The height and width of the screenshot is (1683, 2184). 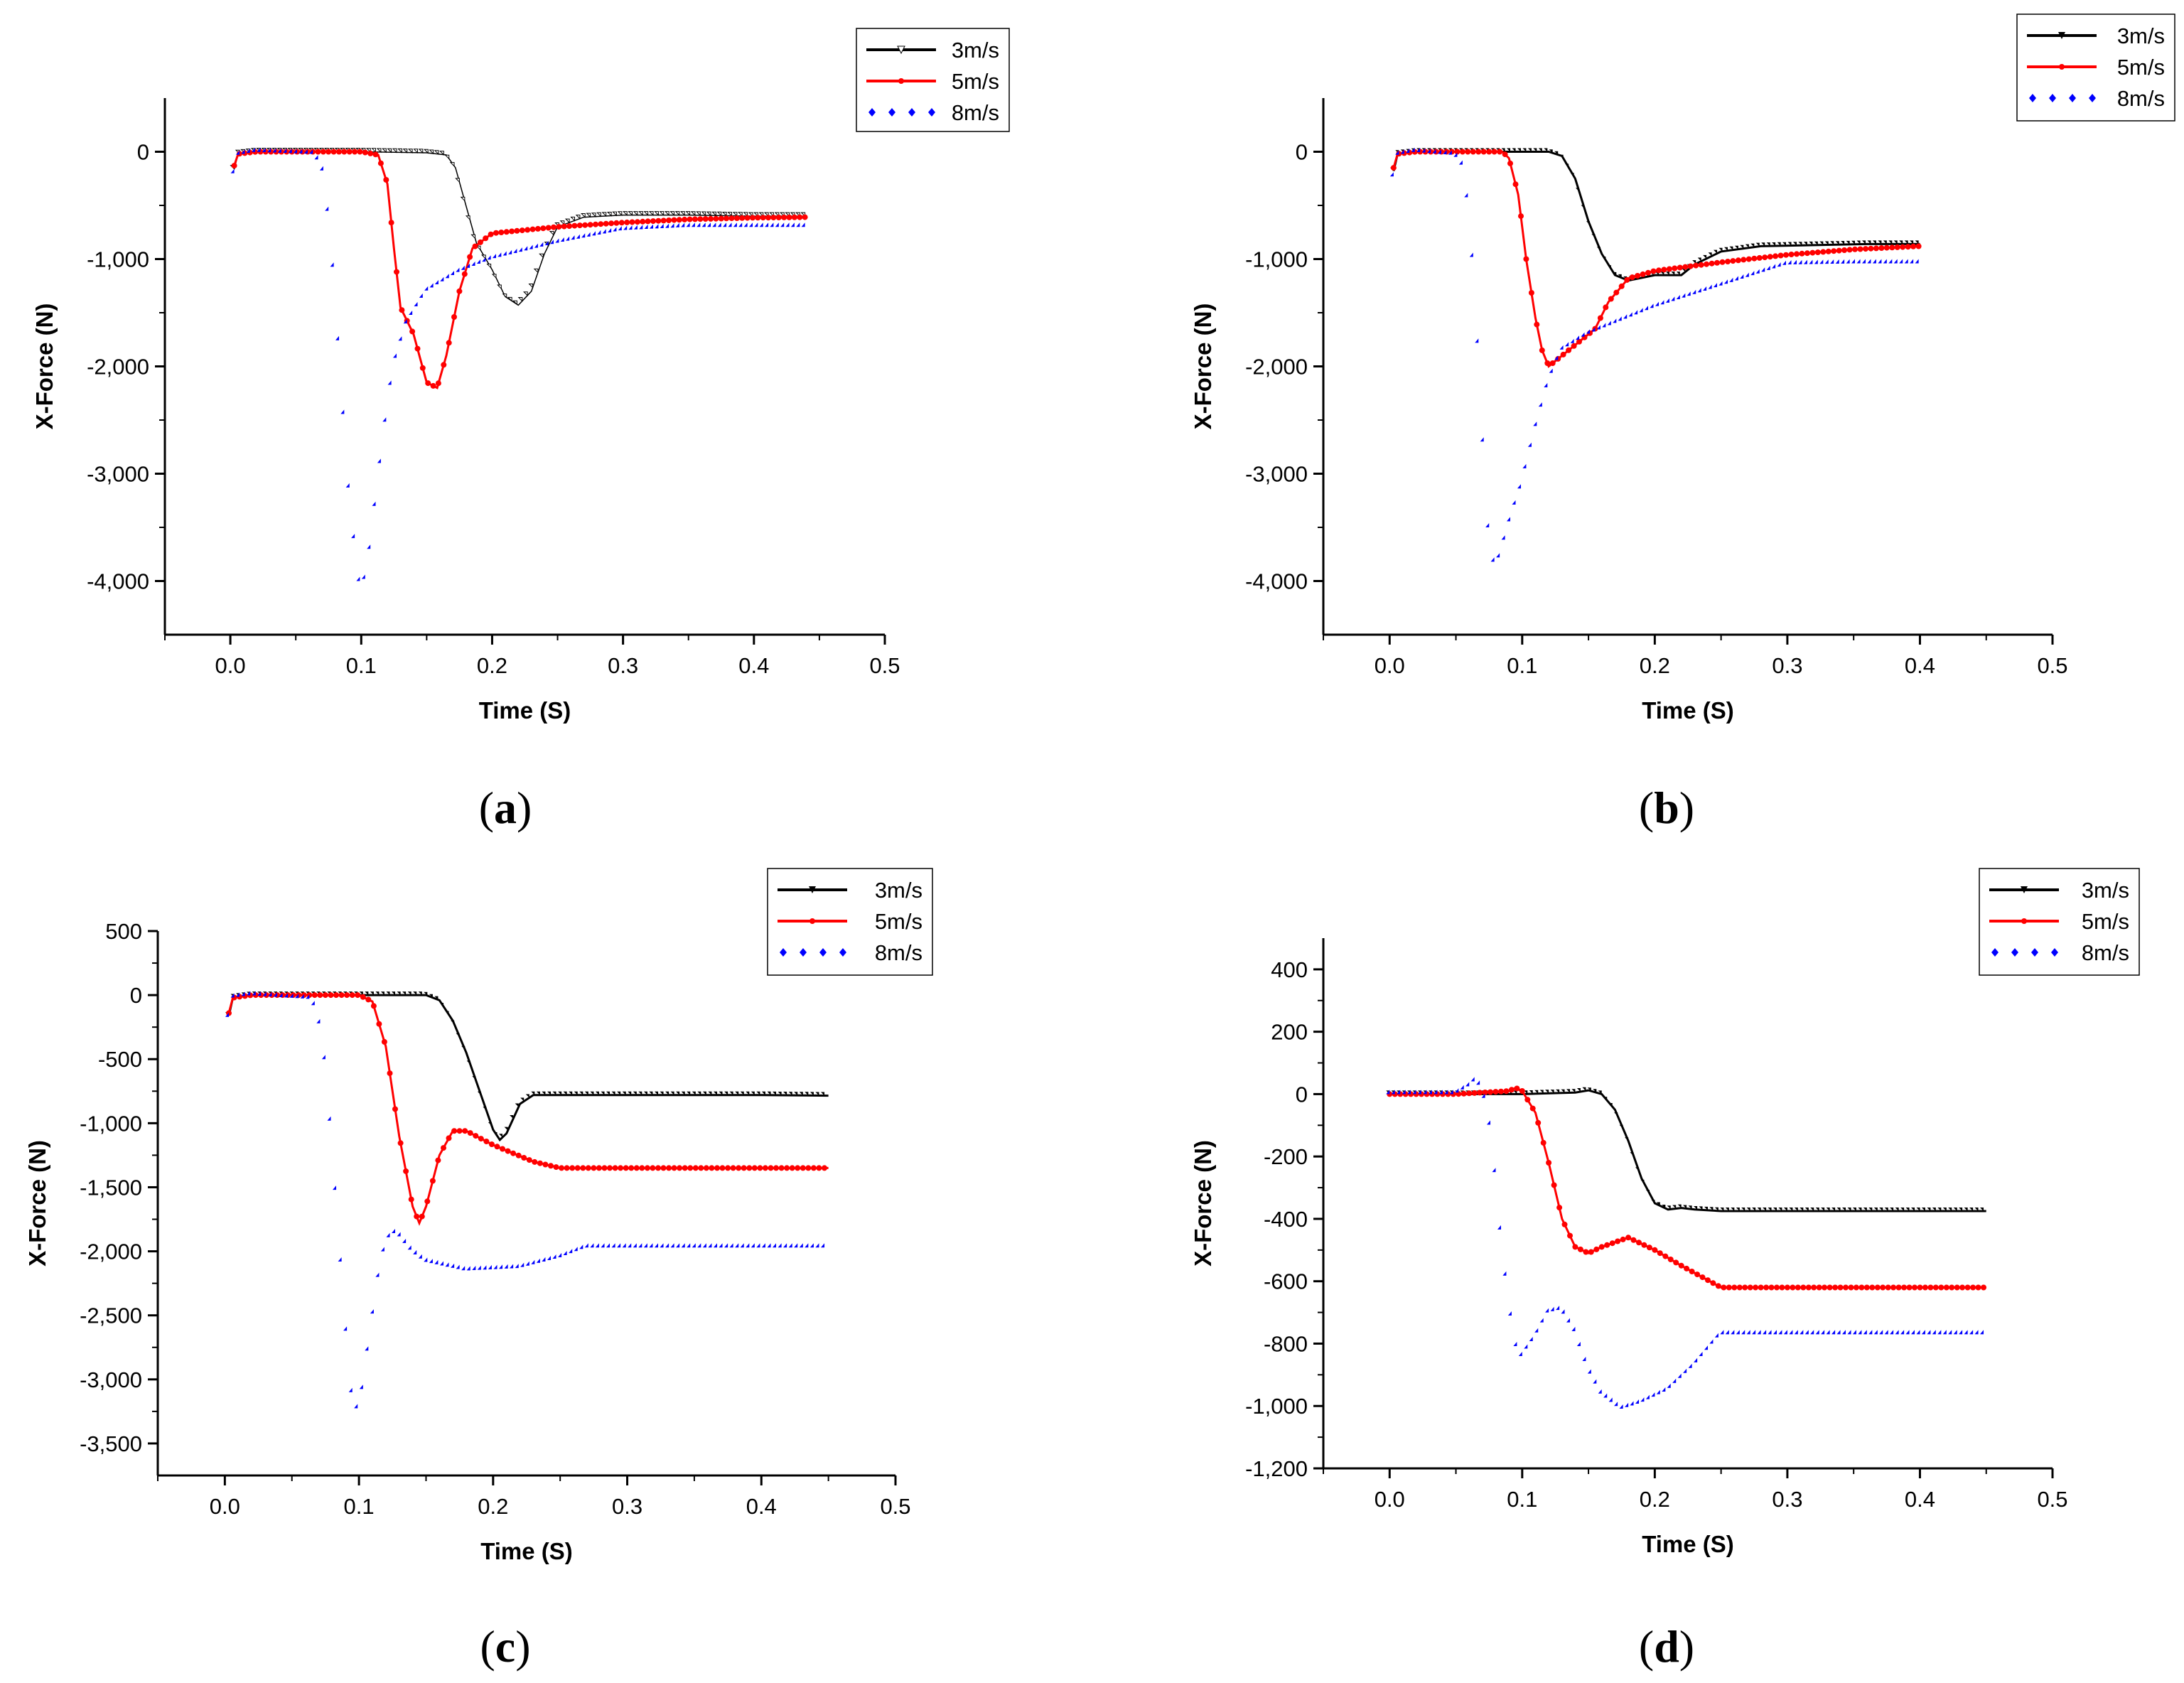 What do you see at coordinates (975, 112) in the screenshot?
I see `legend-label: 8m/s` at bounding box center [975, 112].